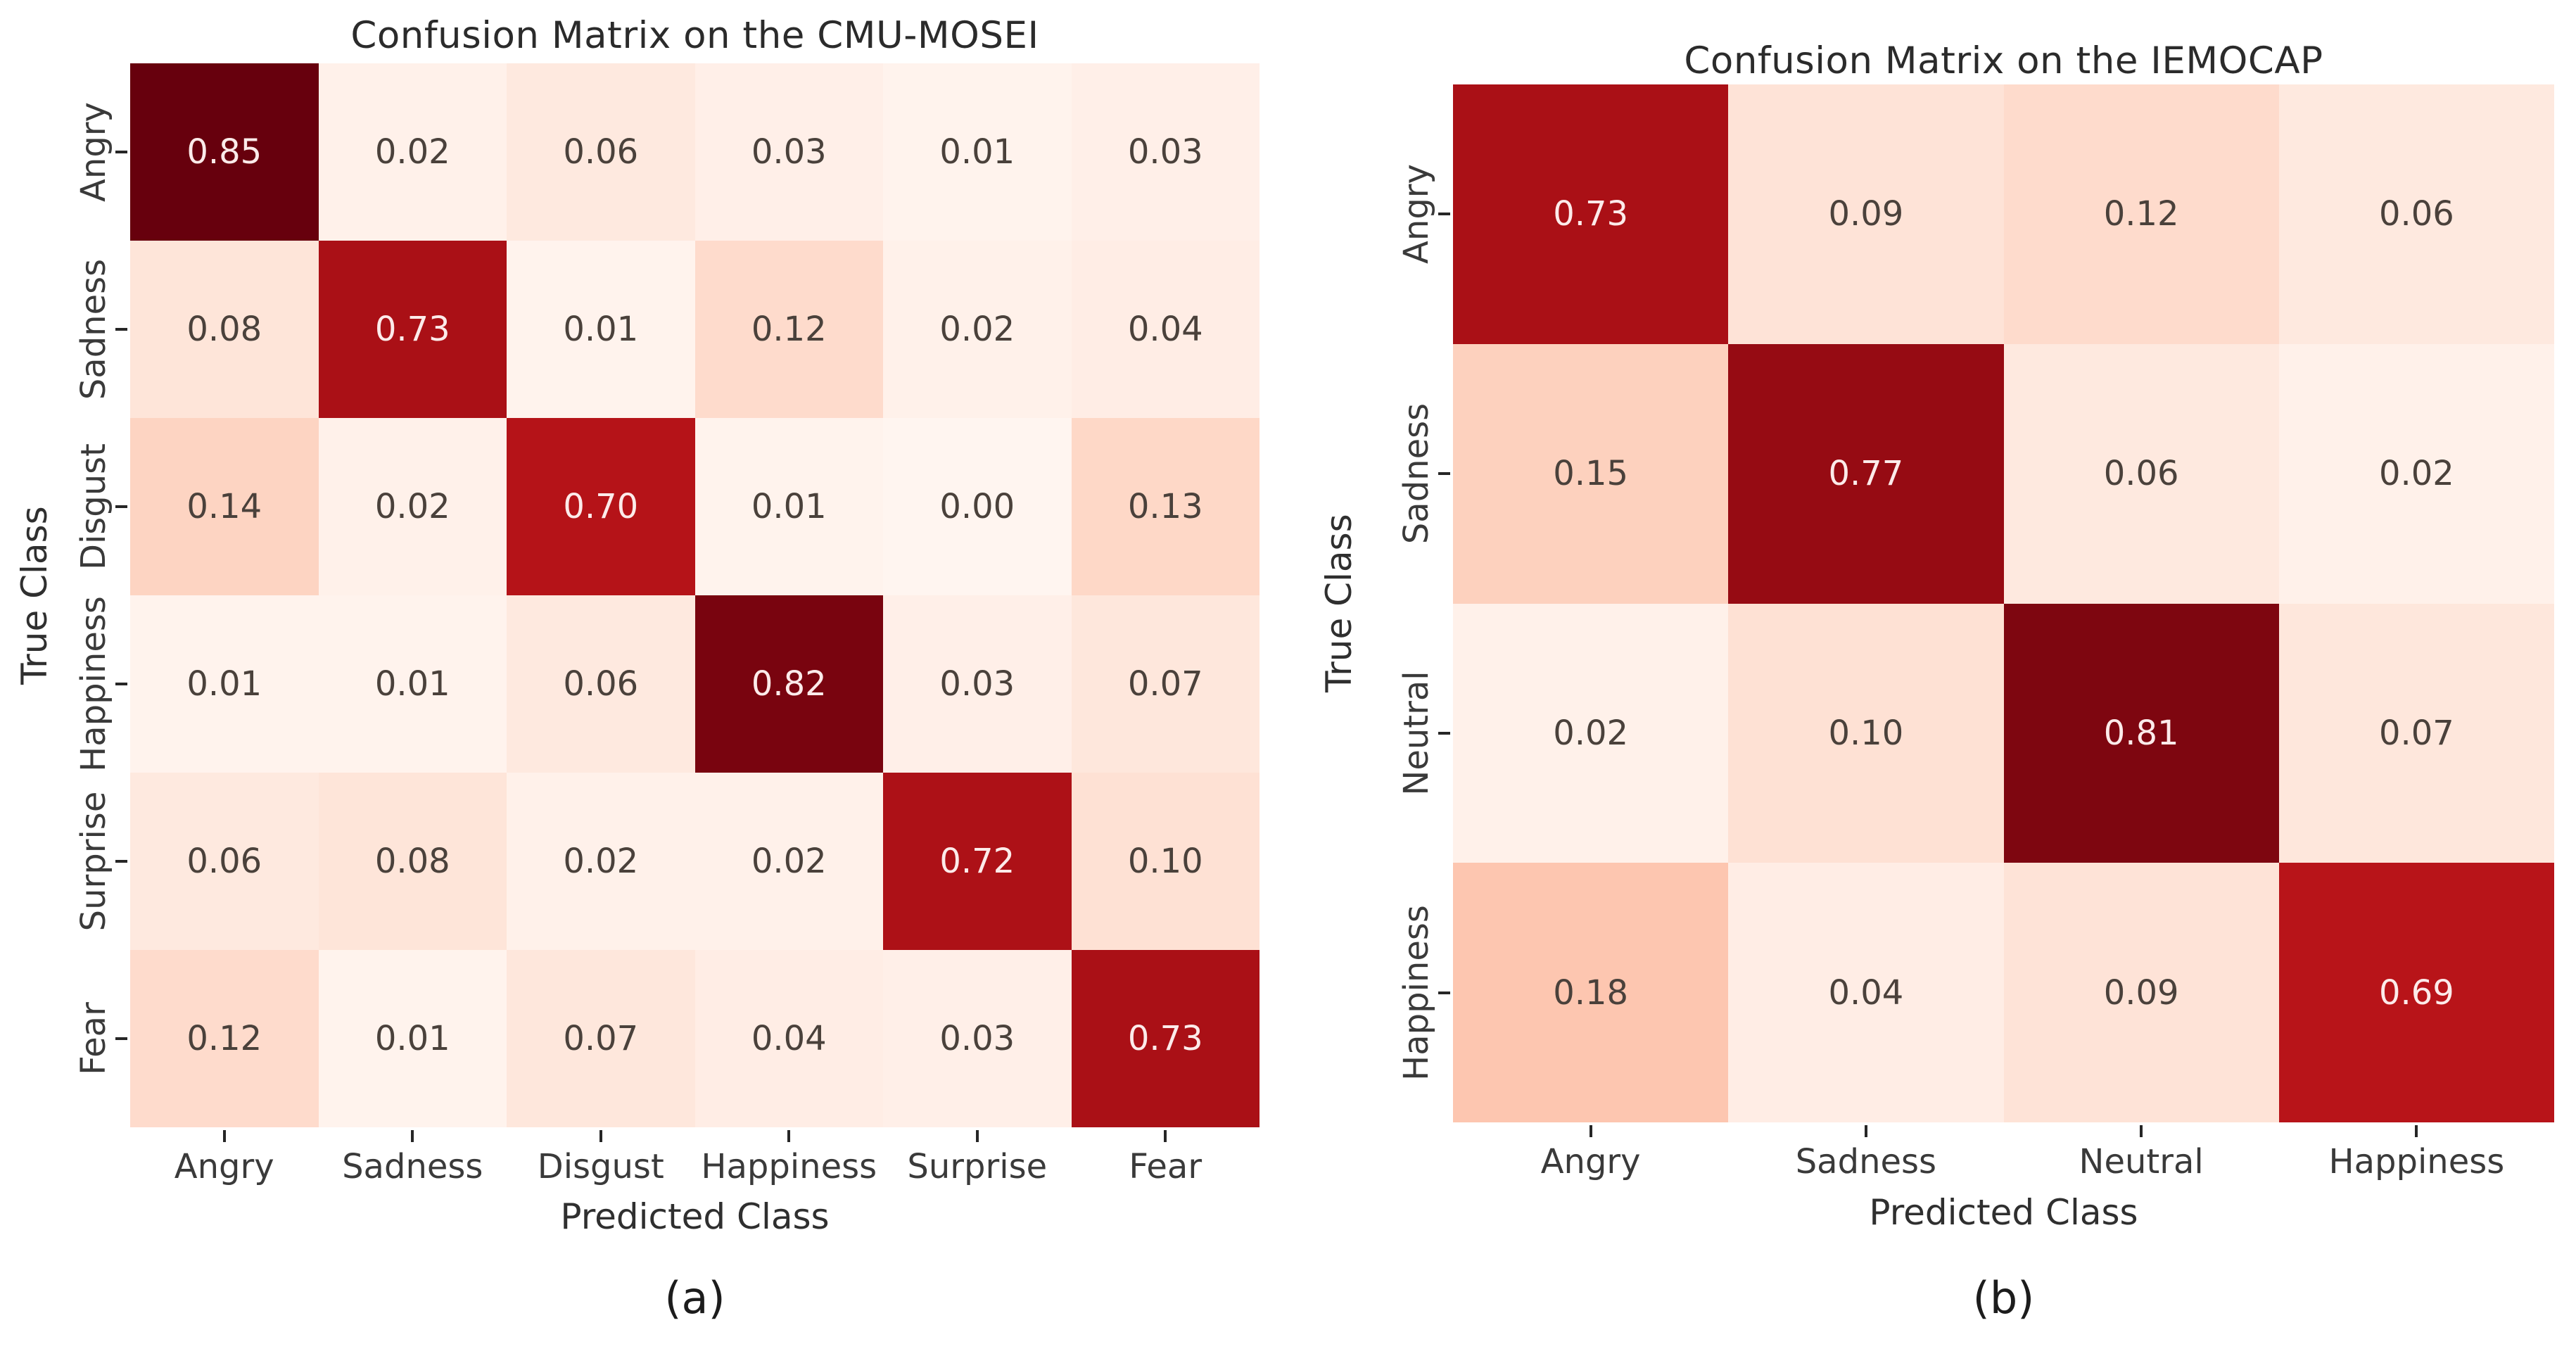 The image size is (2576, 1356). What do you see at coordinates (2141, 1161) in the screenshot?
I see `x-tick-label: Neutral` at bounding box center [2141, 1161].